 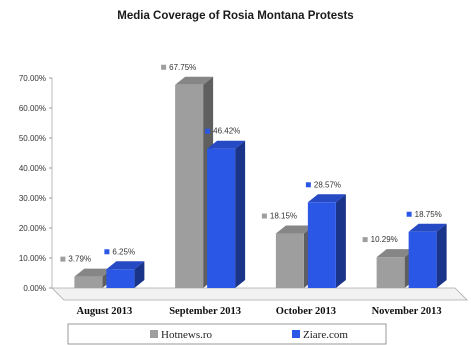 I want to click on y-tick-label: 60.00%, so click(x=32, y=108).